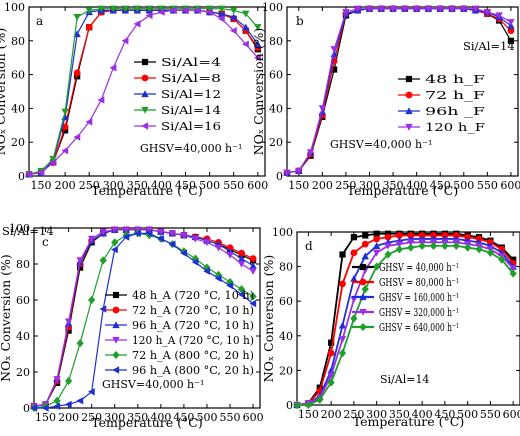  Describe the element at coordinates (282, 232) in the screenshot. I see `y-tick-label: 100` at that location.